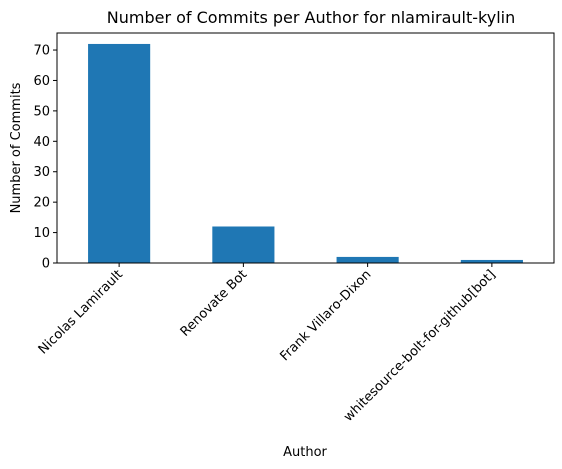 The width and height of the screenshot is (562, 469). Describe the element at coordinates (41, 203) in the screenshot. I see `y-tick-label-2: 20` at that location.